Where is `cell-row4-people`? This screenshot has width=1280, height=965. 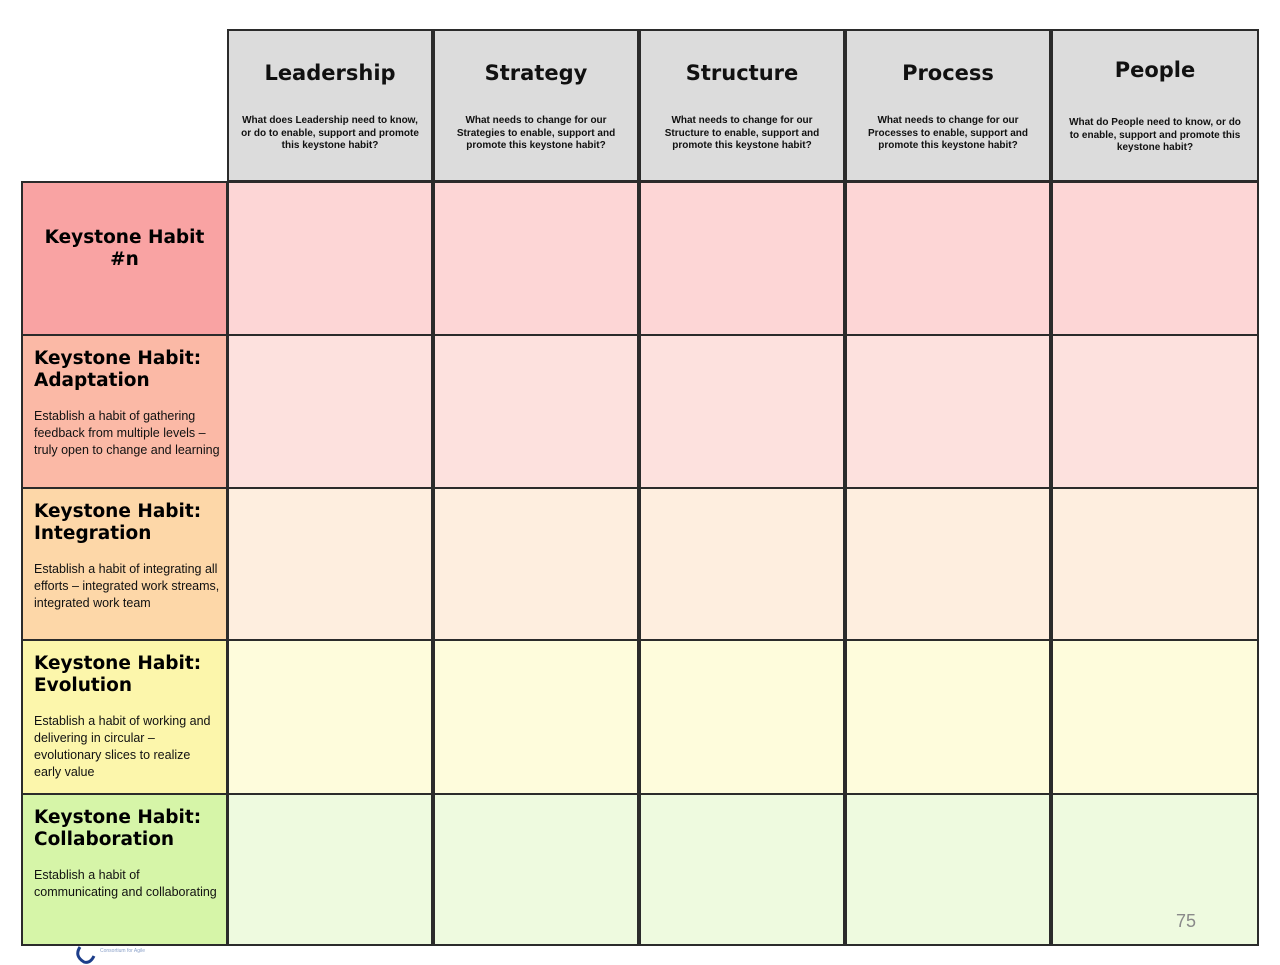
cell-row4-people is located at coordinates (1155, 869).